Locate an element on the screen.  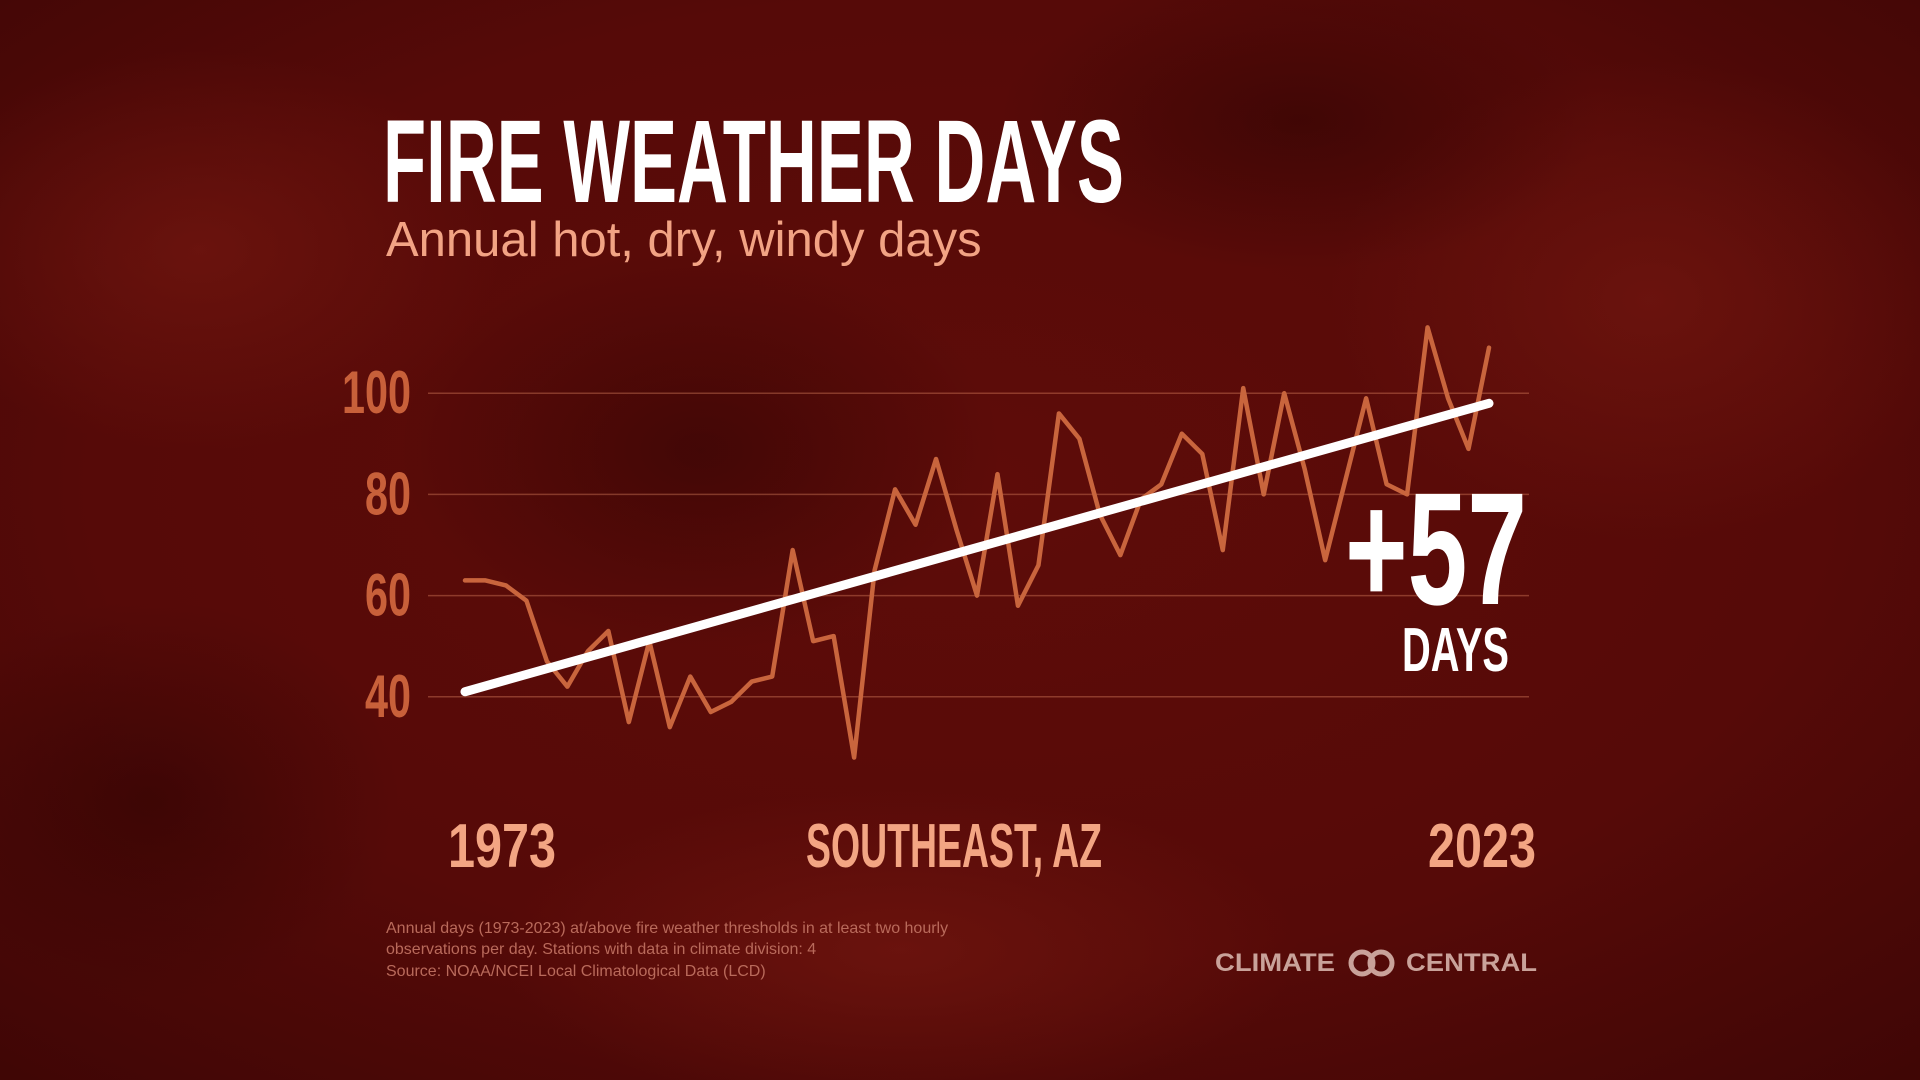
logo-icon is located at coordinates (1371, 963).